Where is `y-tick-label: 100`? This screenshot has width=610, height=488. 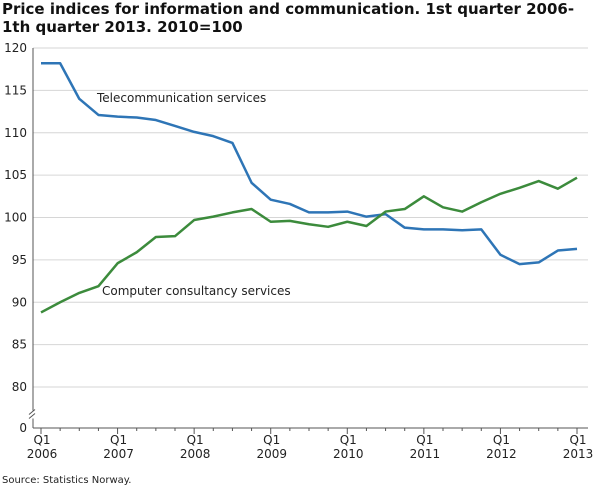 y-tick-label: 100 is located at coordinates (15, 218).